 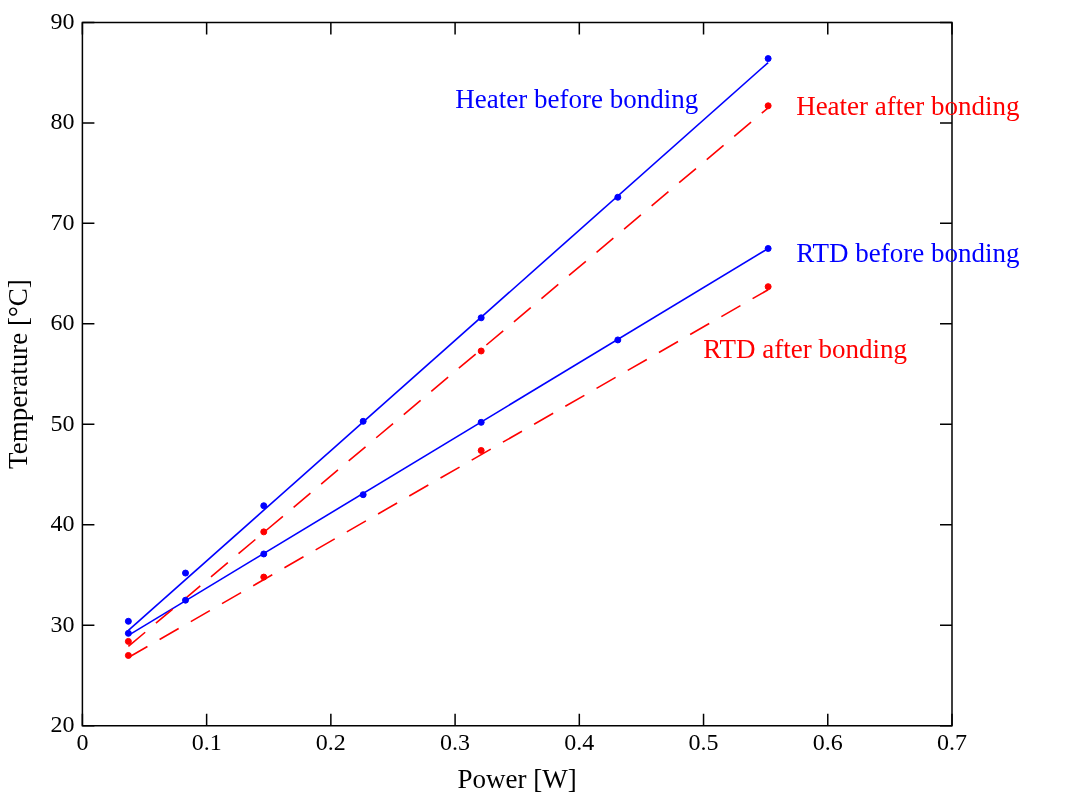 What do you see at coordinates (62, 523) in the screenshot?
I see `y-tick-label: 40` at bounding box center [62, 523].